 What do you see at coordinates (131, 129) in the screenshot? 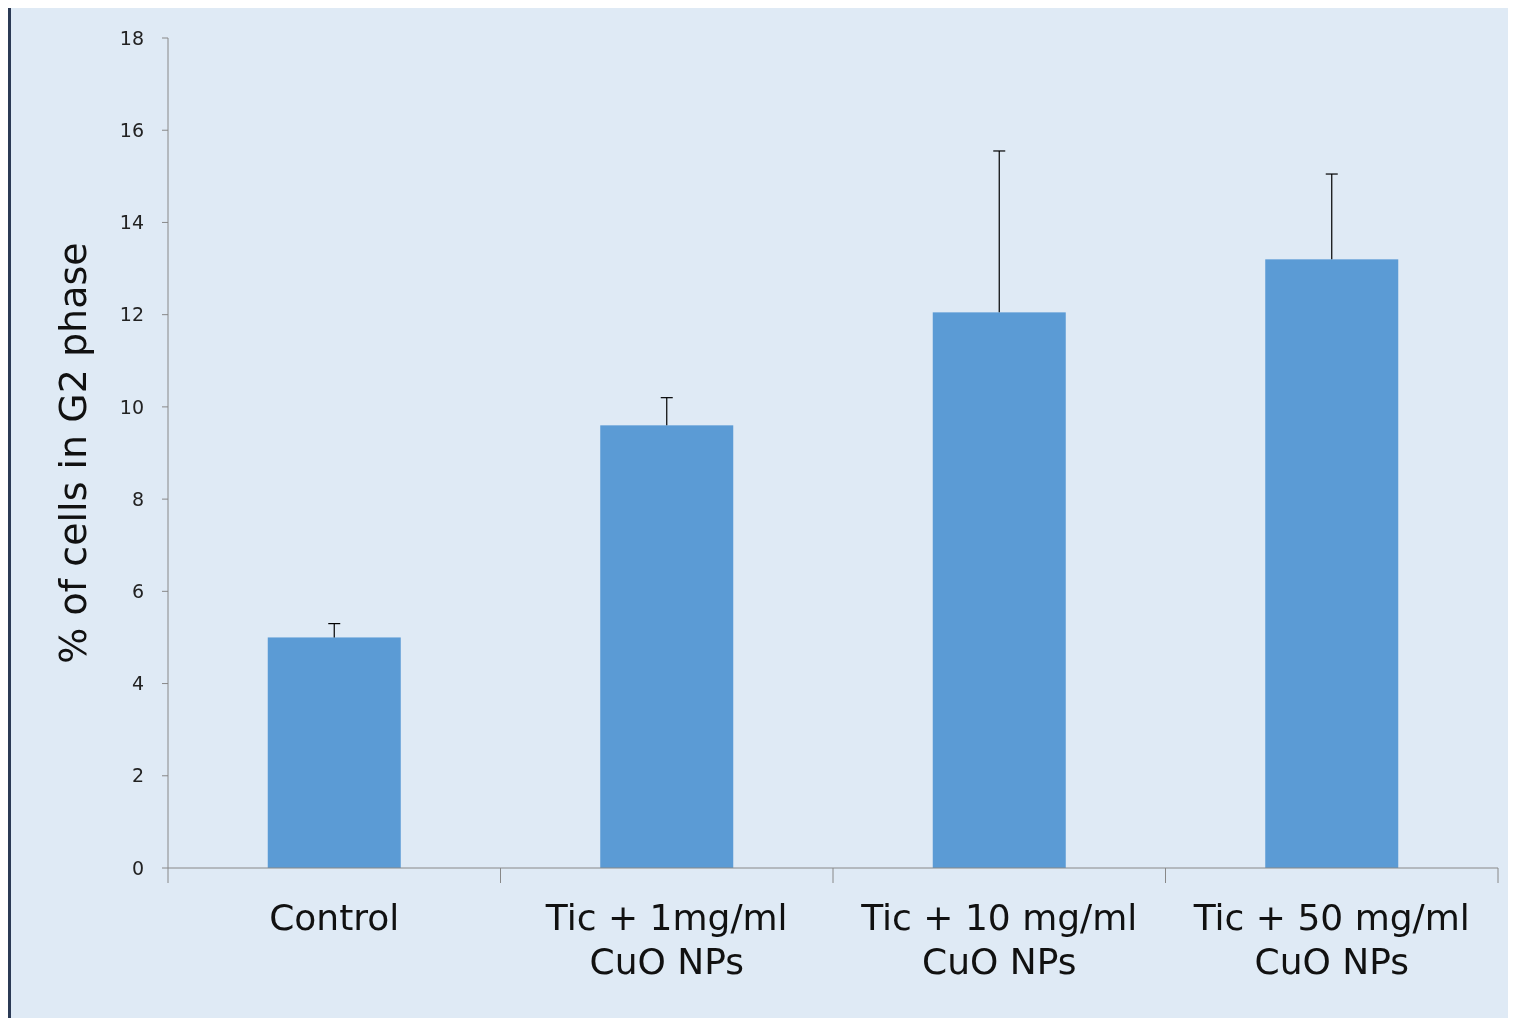
I see `y-tick-label: 16` at bounding box center [131, 129].